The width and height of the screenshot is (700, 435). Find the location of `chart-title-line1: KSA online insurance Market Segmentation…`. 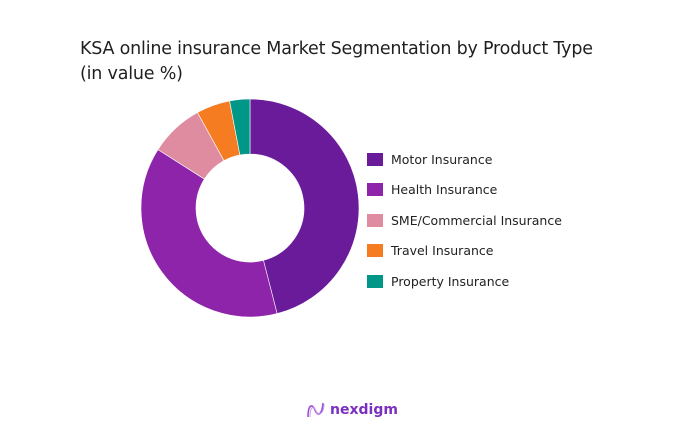

chart-title-line1: KSA online insurance Market Segmentation… is located at coordinates (336, 49).